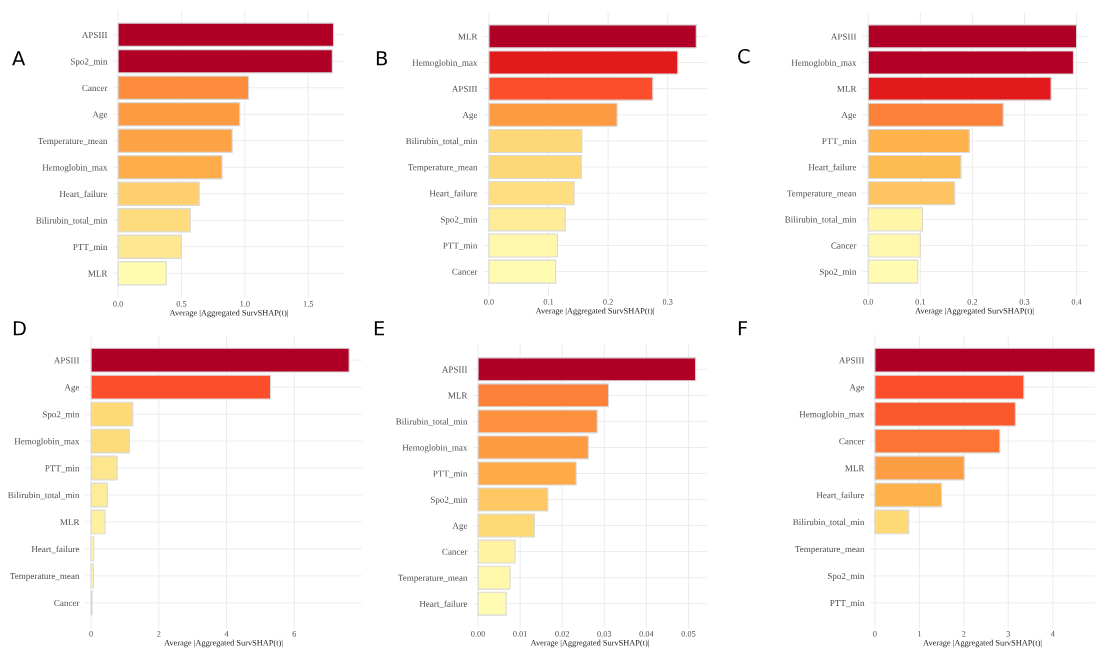 The width and height of the screenshot is (1097, 655). Describe the element at coordinates (688, 634) in the screenshot. I see `x-tick-label: 0.05` at that location.